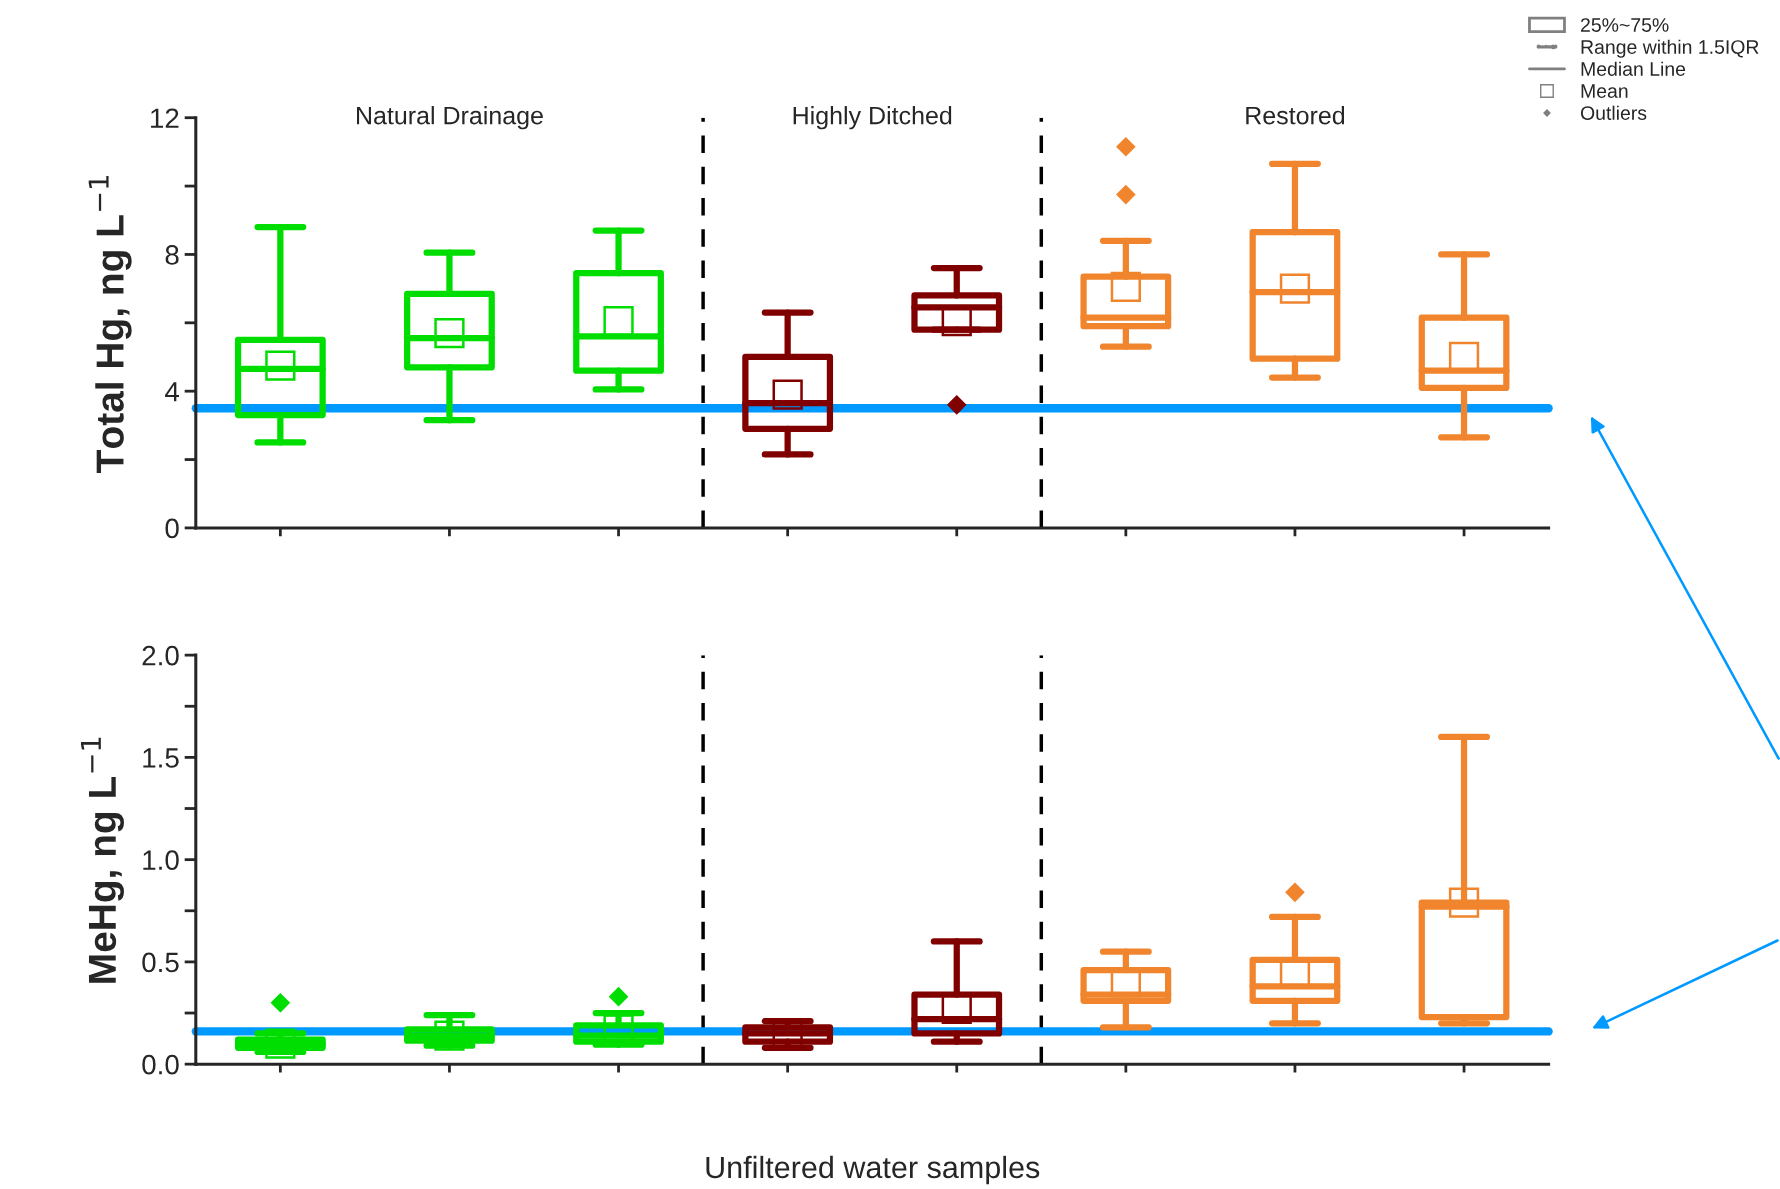  What do you see at coordinates (872, 118) in the screenshot?
I see `annotation: Highly Ditched` at bounding box center [872, 118].